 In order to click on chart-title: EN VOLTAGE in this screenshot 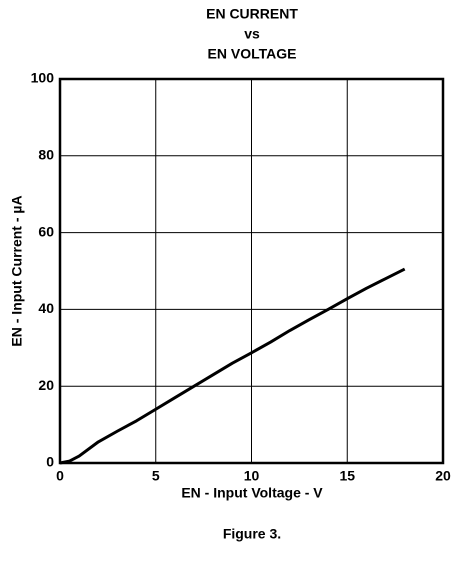, I will do `click(252, 54)`.